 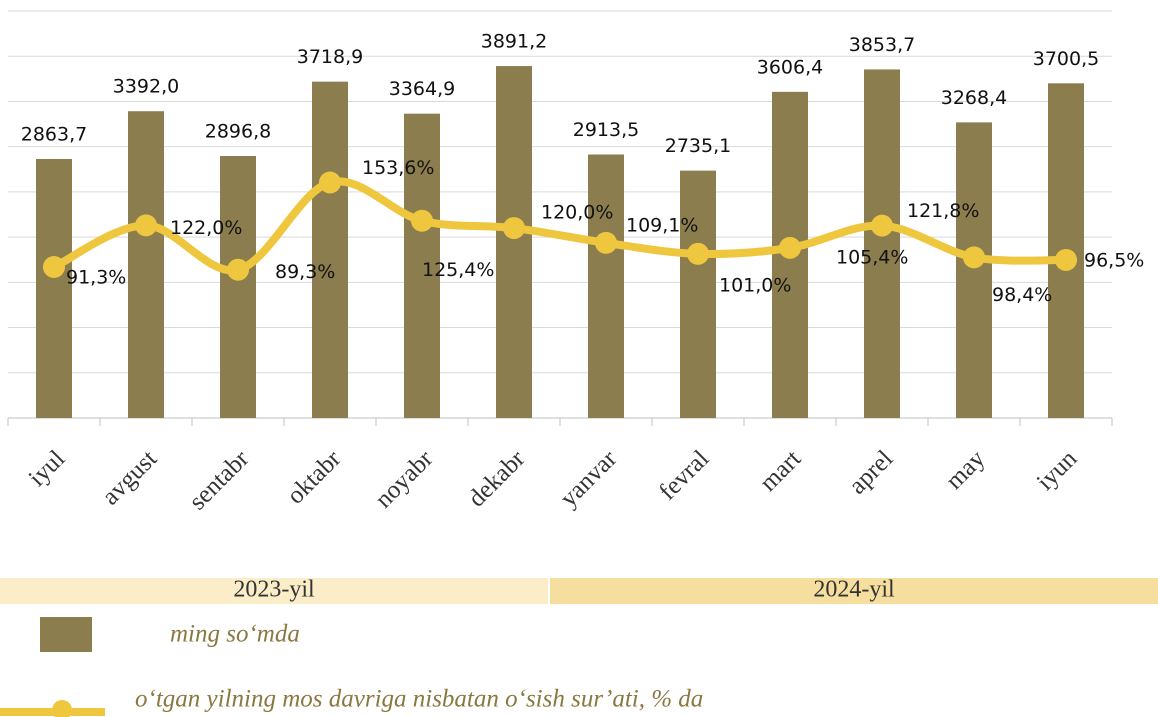 What do you see at coordinates (781, 471) in the screenshot?
I see `x-tick-label: mart` at bounding box center [781, 471].